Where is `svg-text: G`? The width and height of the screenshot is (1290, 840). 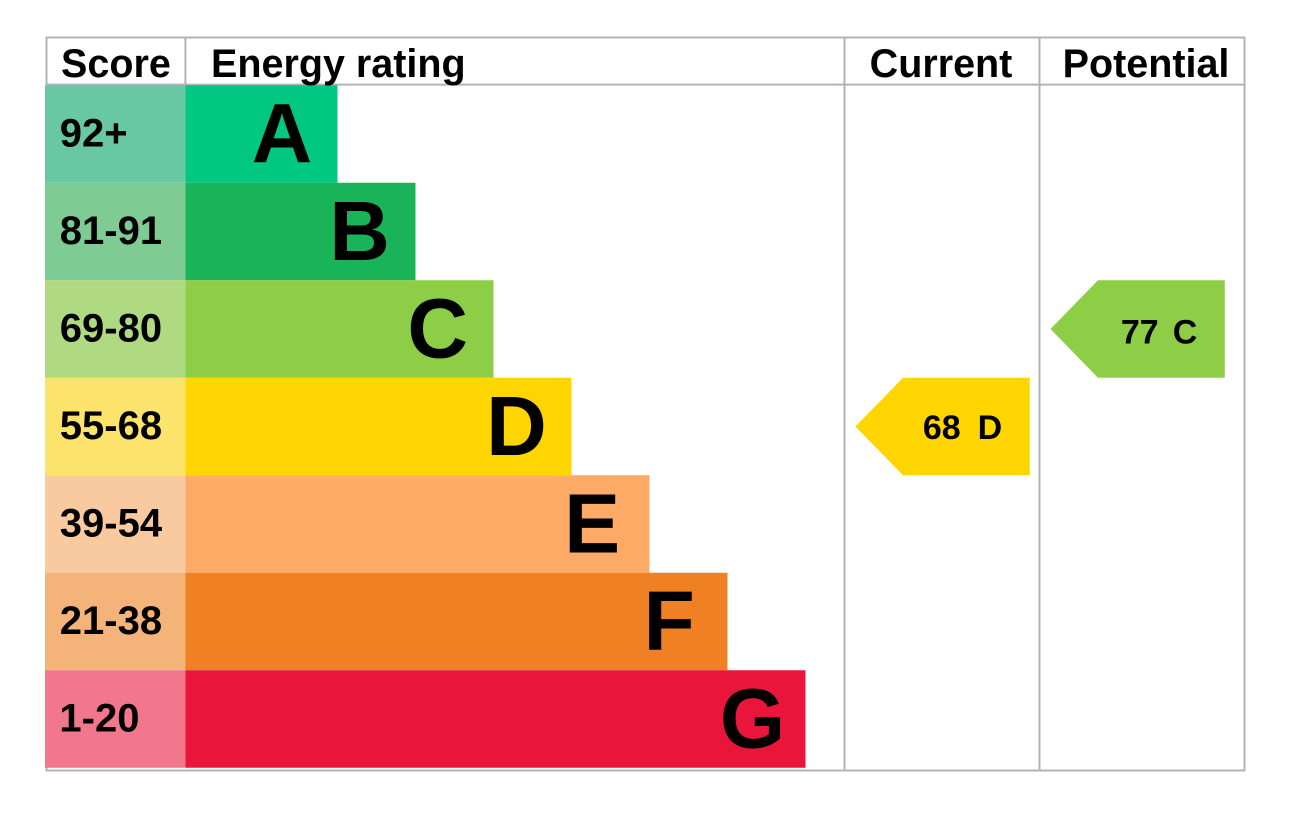 svg-text: G is located at coordinates (752, 719).